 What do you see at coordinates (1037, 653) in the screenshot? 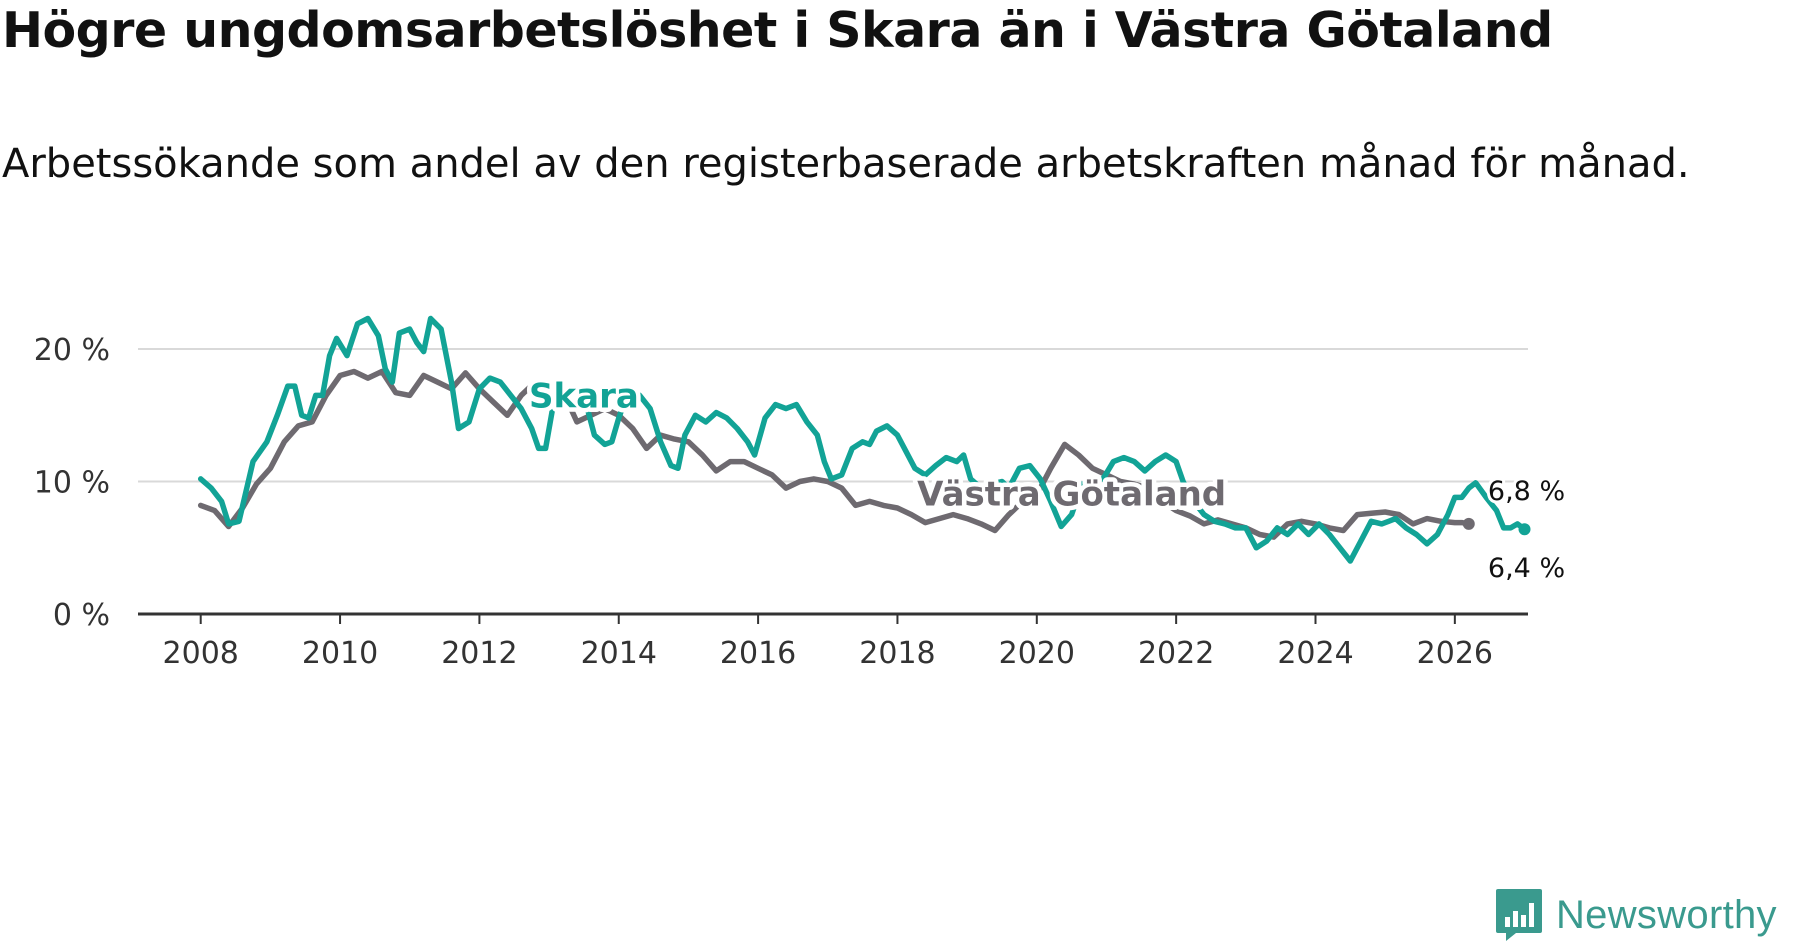
I see `x-tick-label: 2020` at bounding box center [1037, 653].